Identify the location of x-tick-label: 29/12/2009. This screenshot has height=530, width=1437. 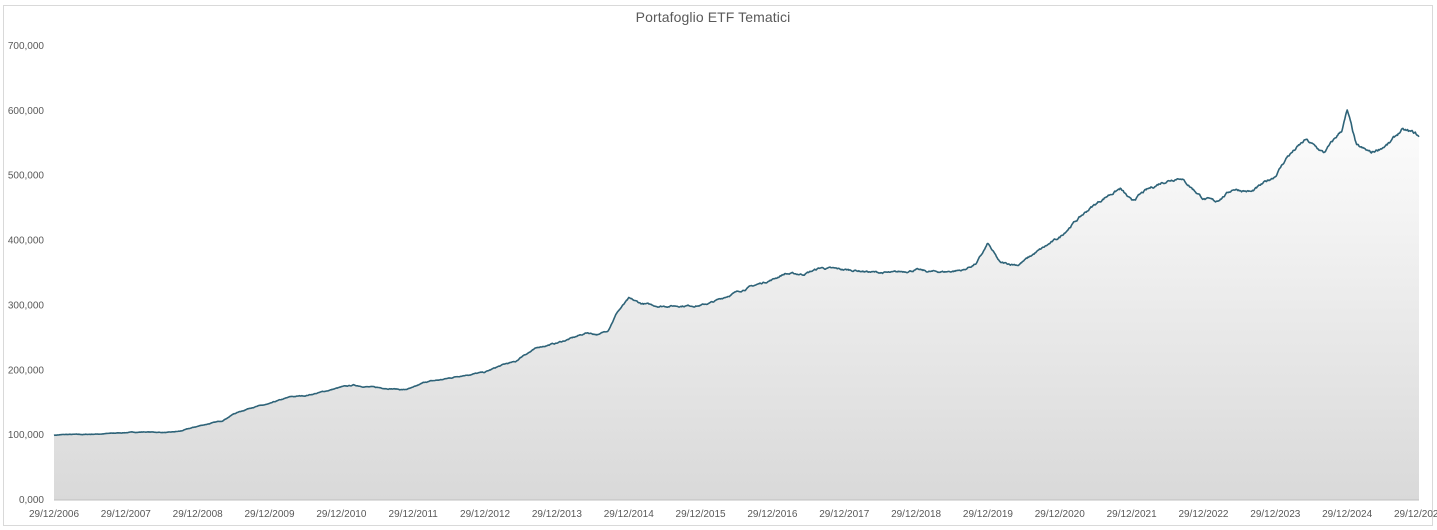
(269, 514).